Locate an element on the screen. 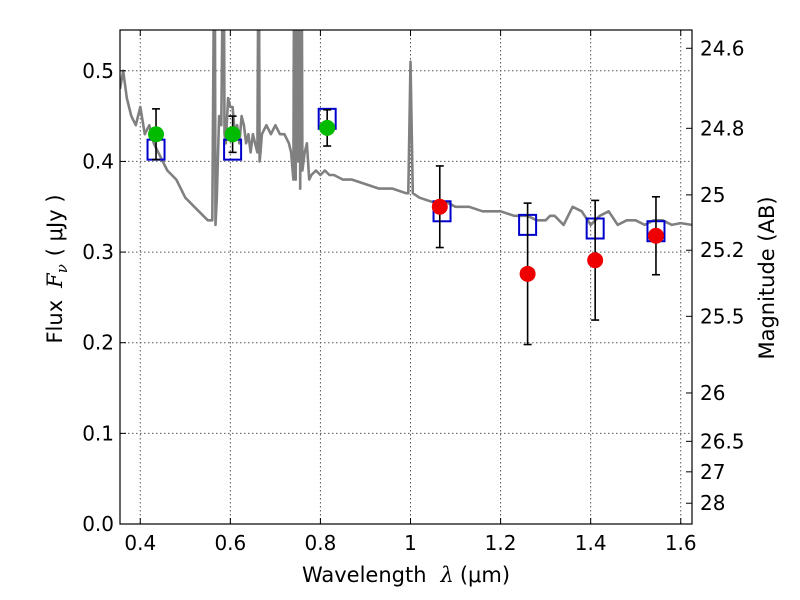 This screenshot has height=600, width=800. mag-tick-label: 24.8 is located at coordinates (722, 128).